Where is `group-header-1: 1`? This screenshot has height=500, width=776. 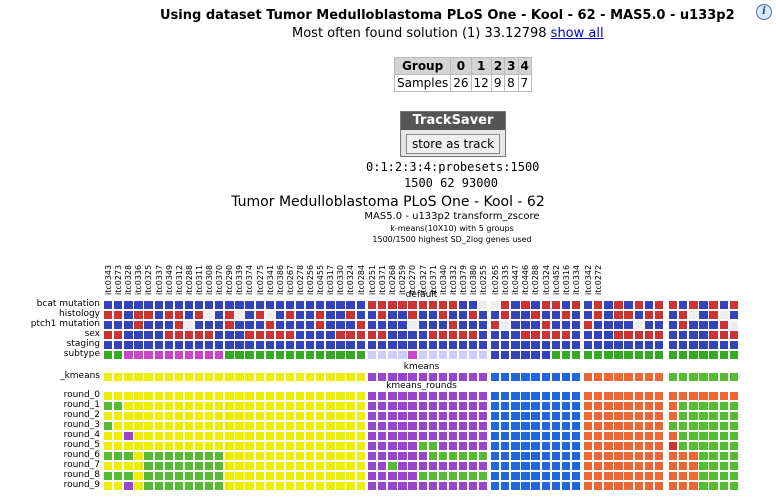 group-header-1: 1 is located at coordinates (481, 66).